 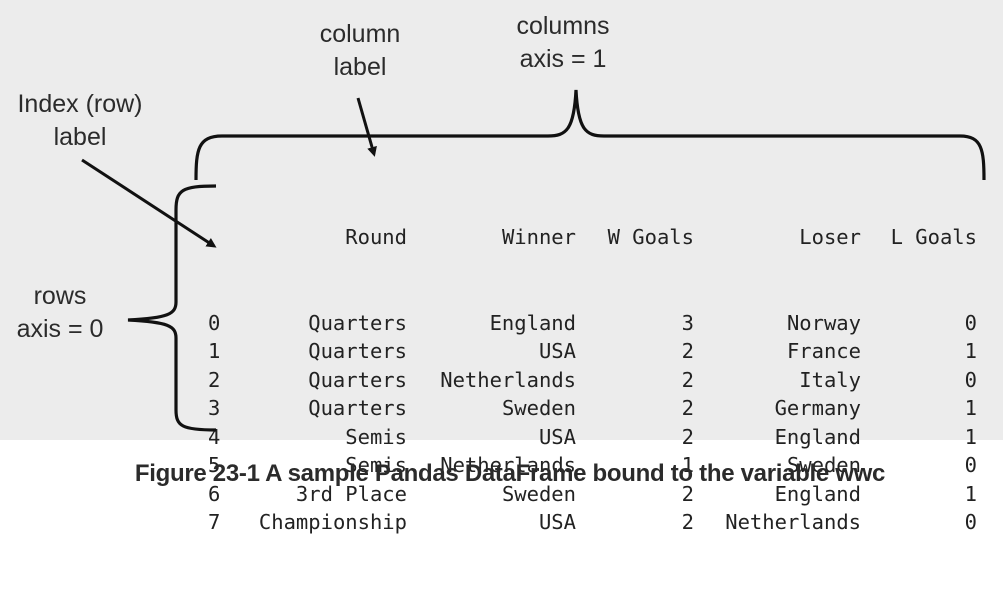 I want to click on cell-loser: Norway, so click(x=823, y=322).